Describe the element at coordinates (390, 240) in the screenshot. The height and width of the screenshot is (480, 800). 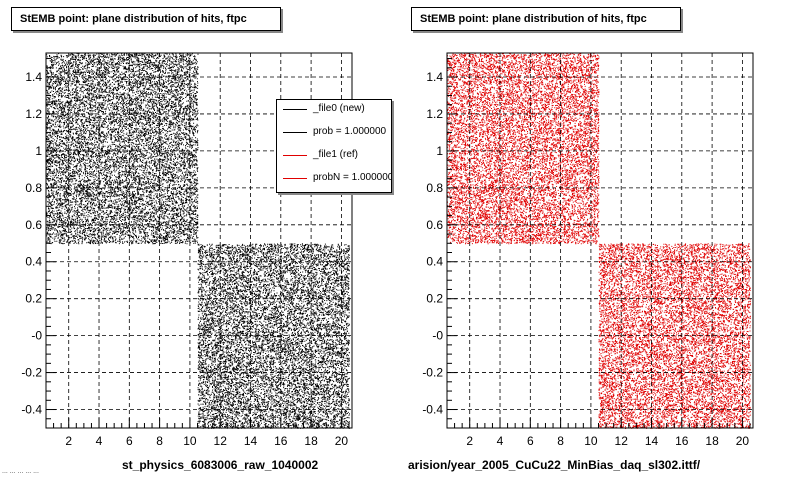
I see `pad-divider` at that location.